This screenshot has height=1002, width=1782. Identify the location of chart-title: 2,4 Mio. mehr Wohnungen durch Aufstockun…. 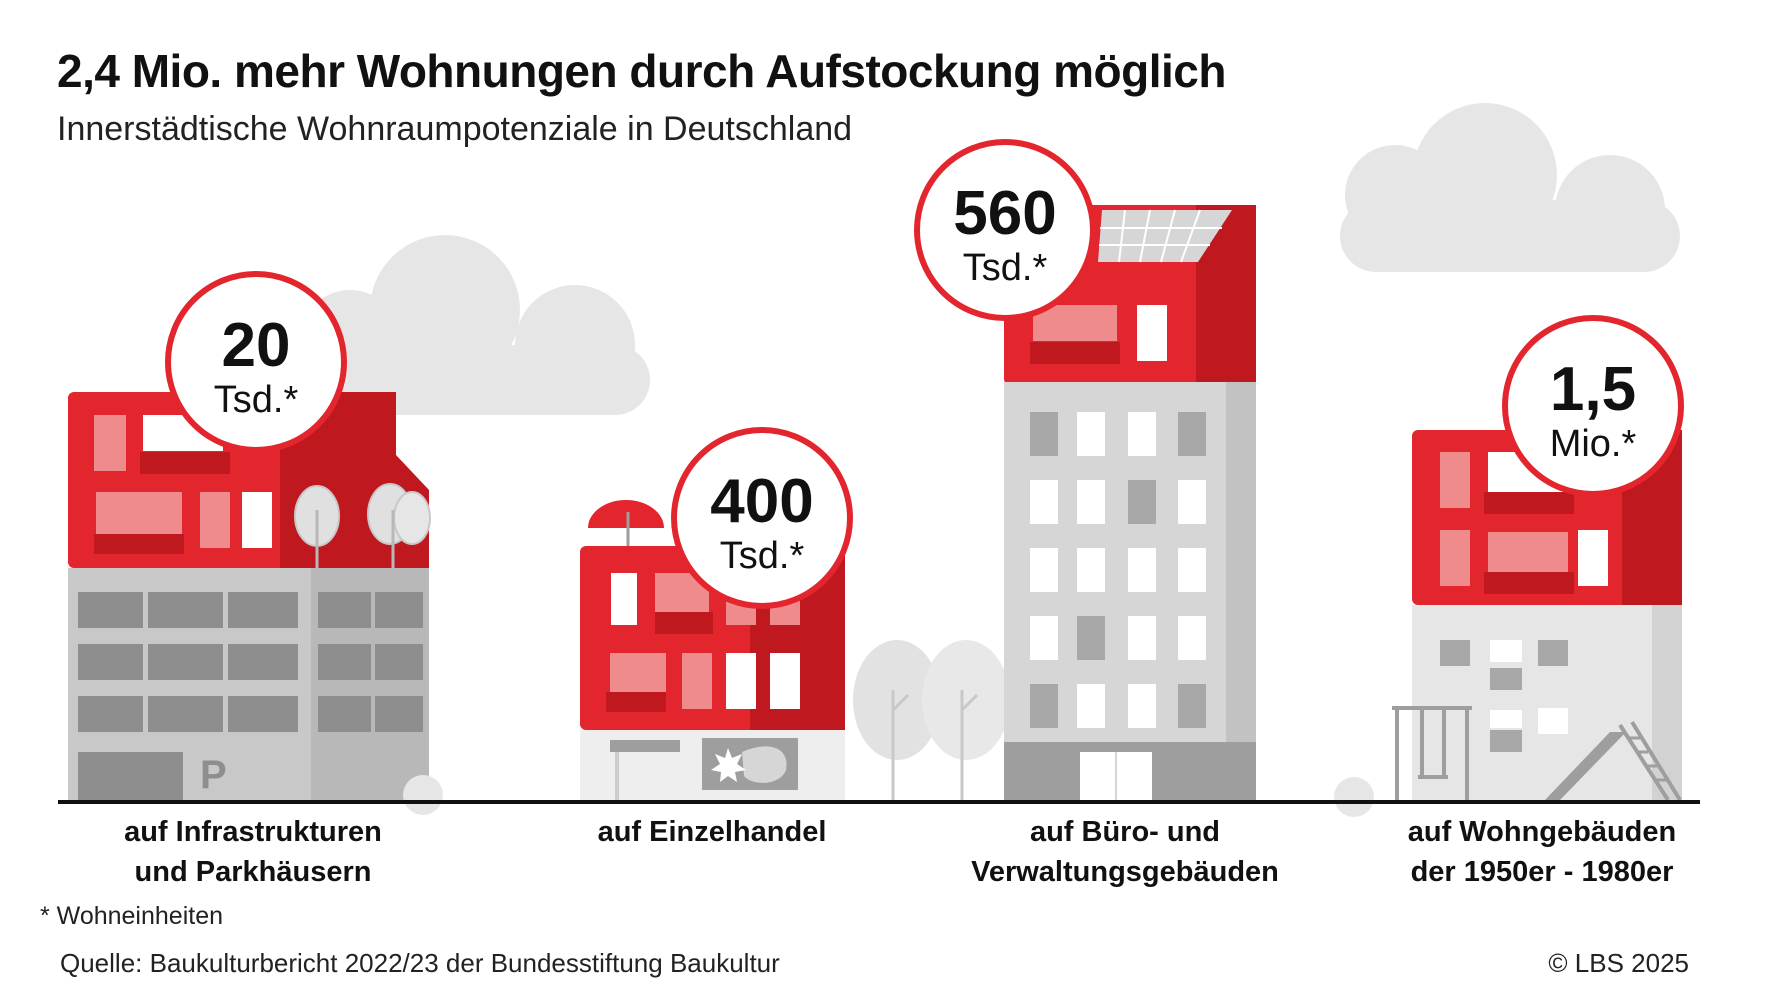
(641, 71).